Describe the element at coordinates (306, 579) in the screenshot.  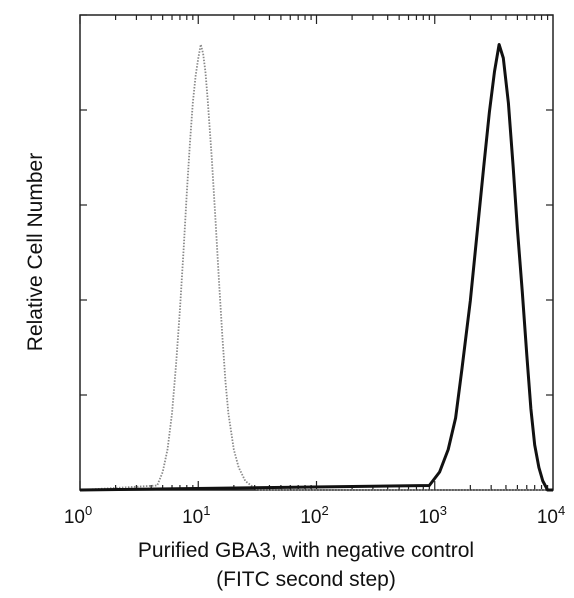
I see `x-axis-title-line2: (FITC second step)` at that location.